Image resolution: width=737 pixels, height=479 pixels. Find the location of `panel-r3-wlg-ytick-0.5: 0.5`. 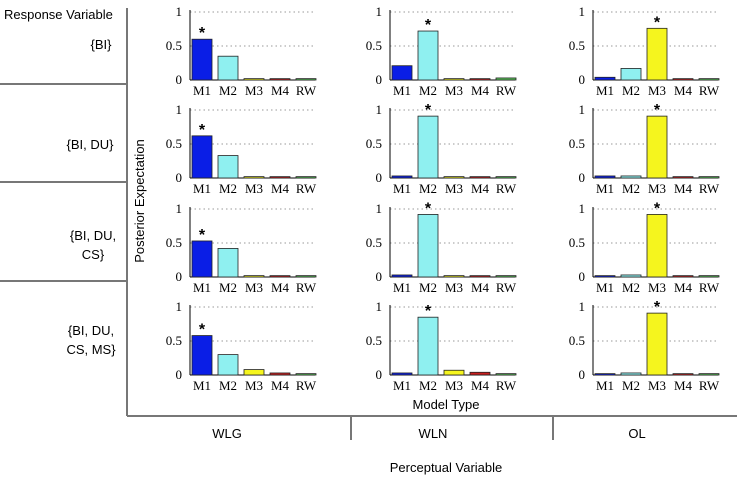

panel-r3-wlg-ytick-0.5: 0.5 is located at coordinates (174, 242).